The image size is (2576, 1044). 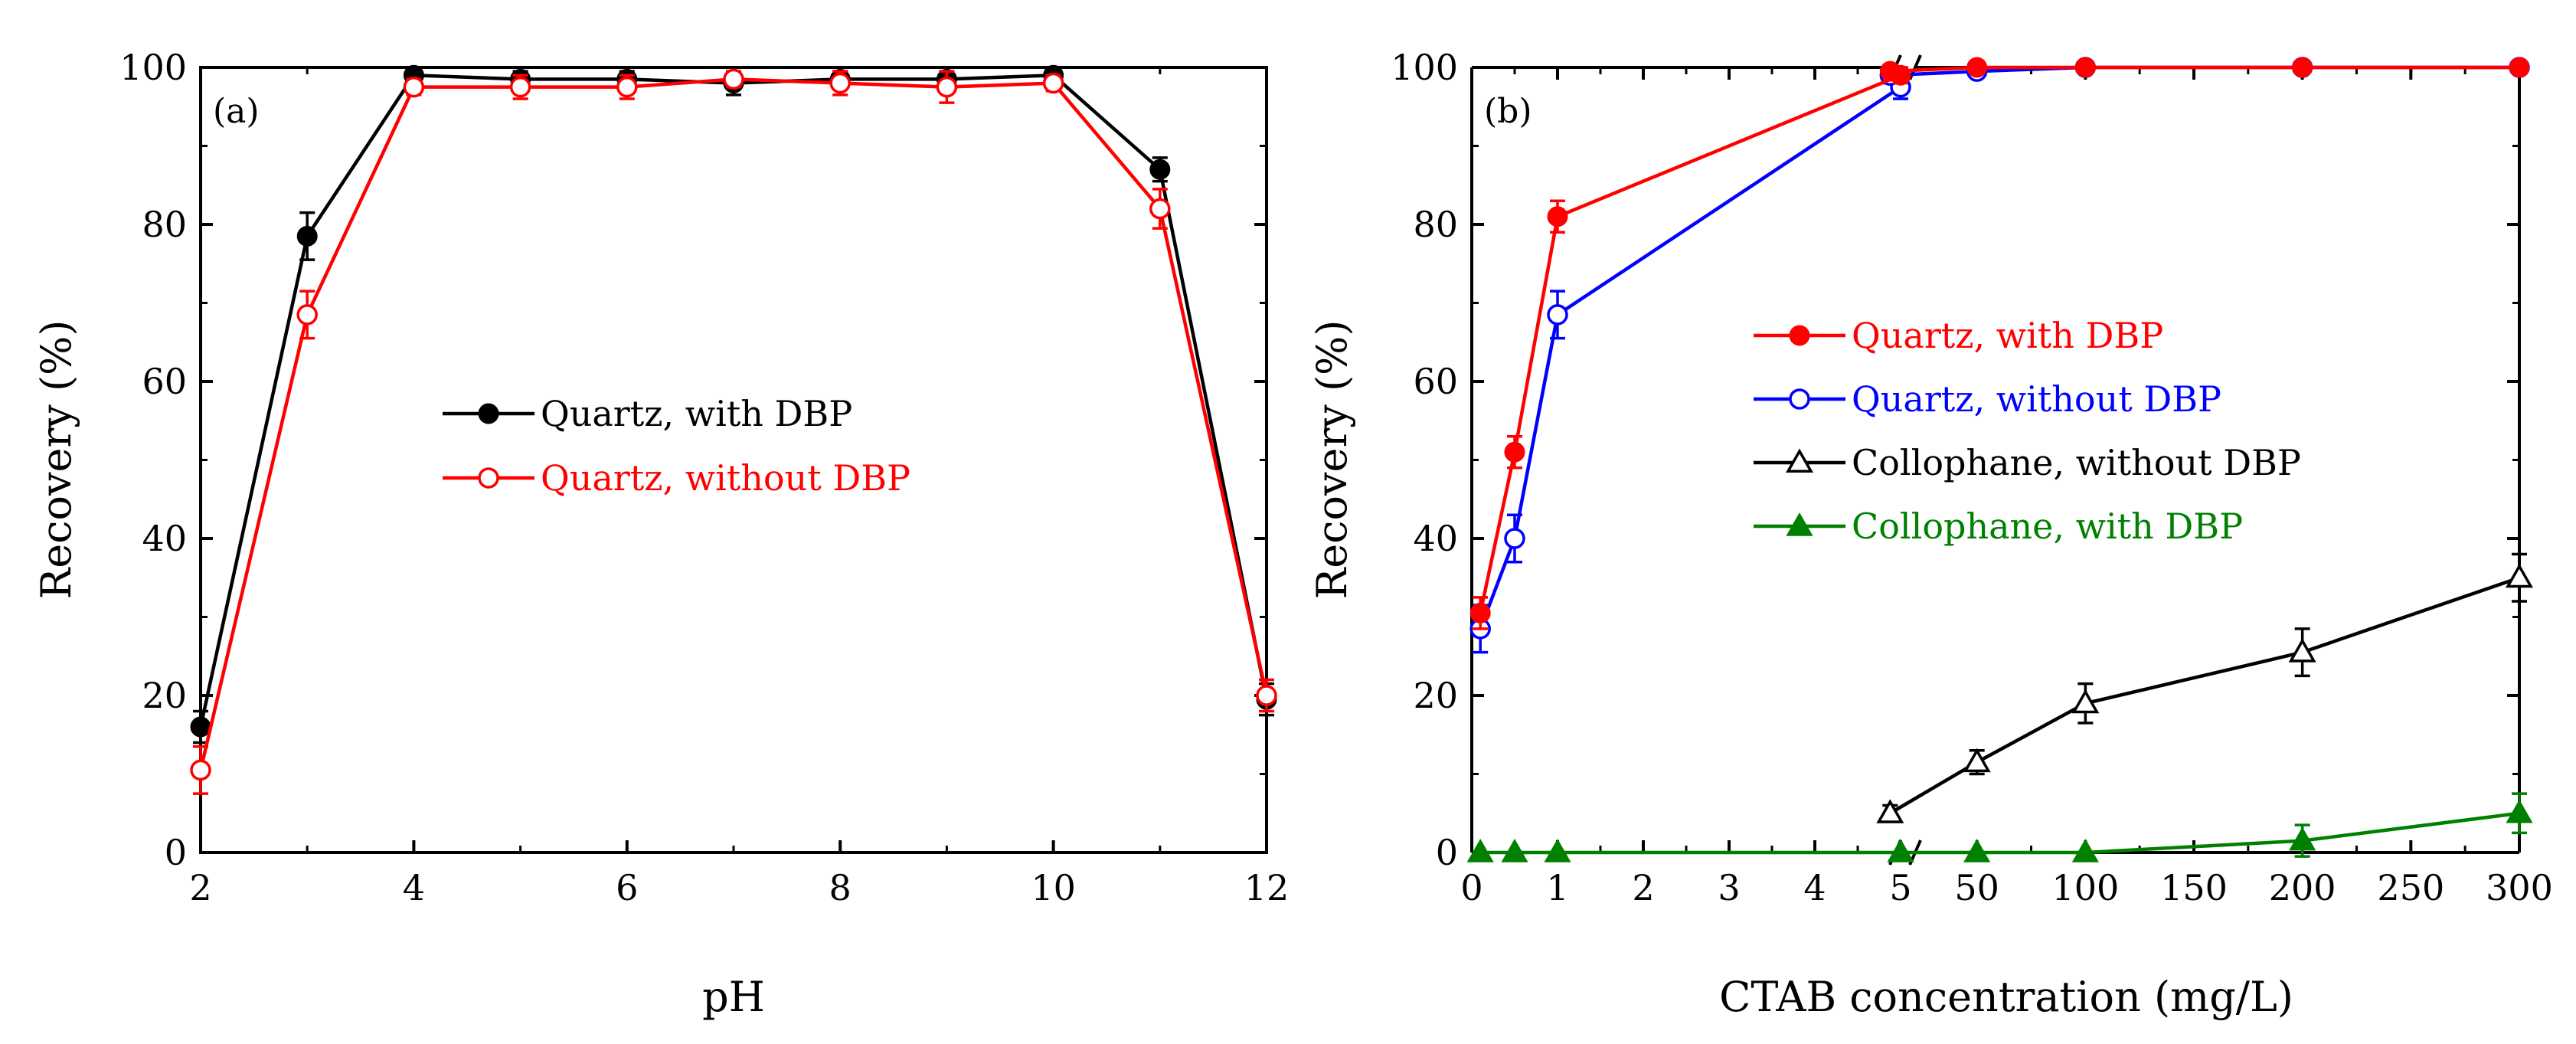 I want to click on b-x-tick-label: 100, so click(x=2085, y=888).